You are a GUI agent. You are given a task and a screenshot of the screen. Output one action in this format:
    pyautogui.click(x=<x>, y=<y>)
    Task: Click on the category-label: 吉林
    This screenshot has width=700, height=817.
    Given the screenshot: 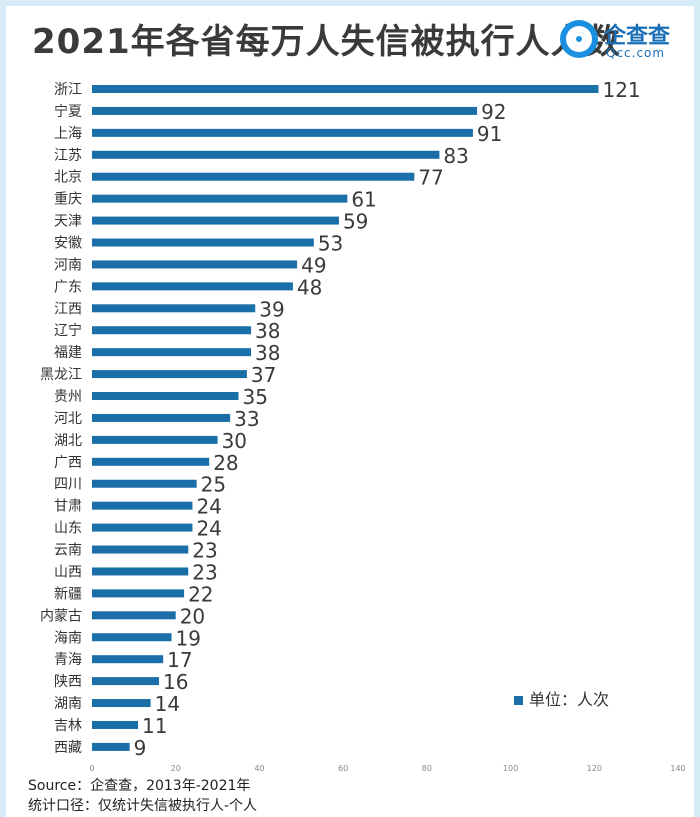 What is the action you would take?
    pyautogui.click(x=68, y=726)
    